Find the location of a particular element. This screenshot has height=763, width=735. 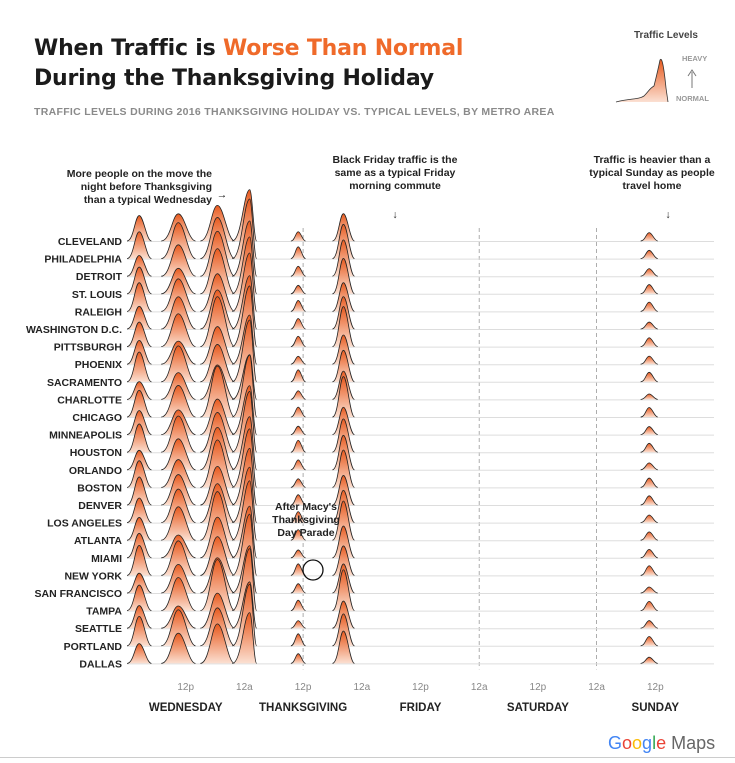

metro-label: BOSTON is located at coordinates (99, 488).